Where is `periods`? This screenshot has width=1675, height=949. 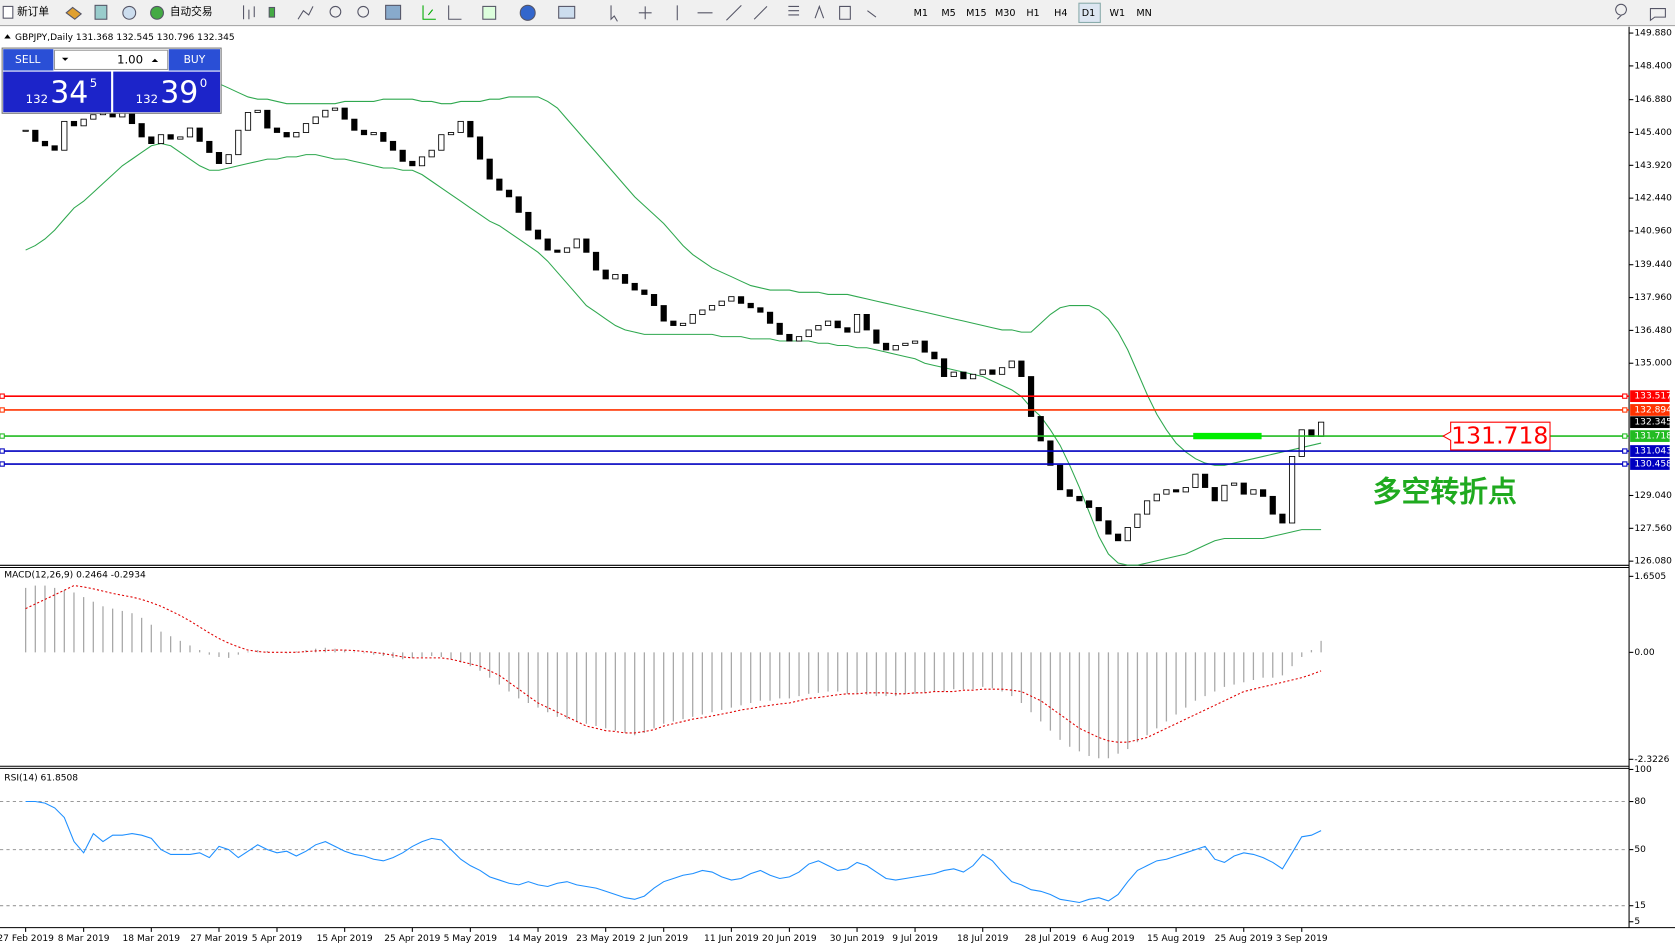 periods is located at coordinates (527, 12).